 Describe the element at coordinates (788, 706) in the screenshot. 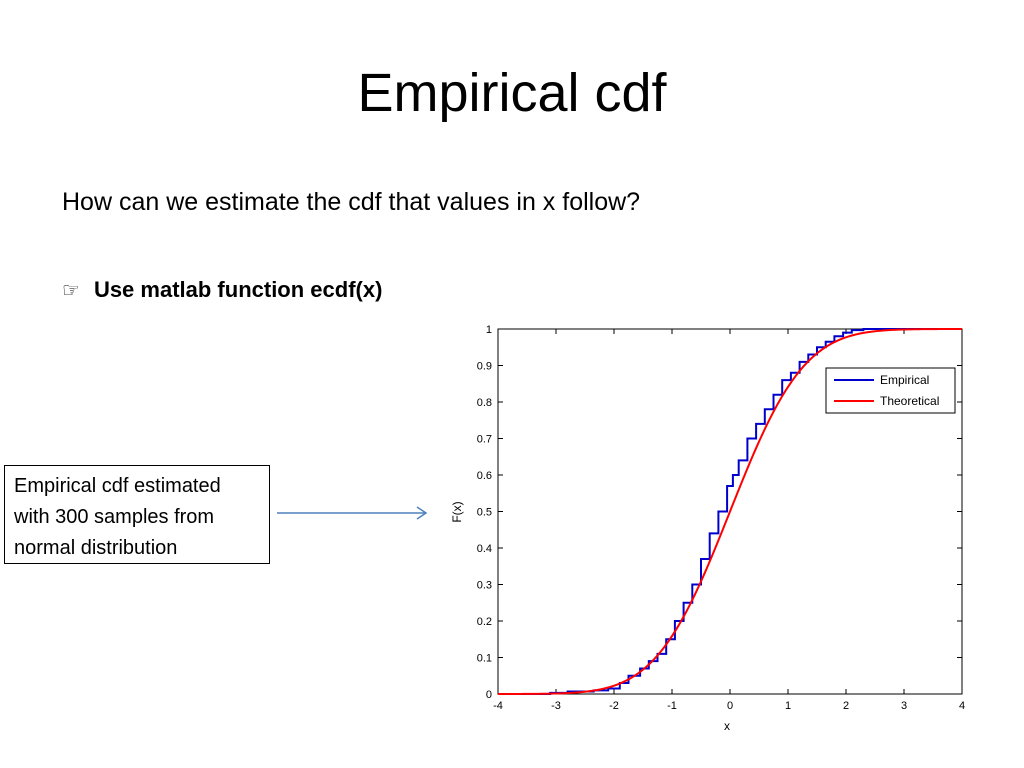

I see `x-tick-label: 1` at that location.